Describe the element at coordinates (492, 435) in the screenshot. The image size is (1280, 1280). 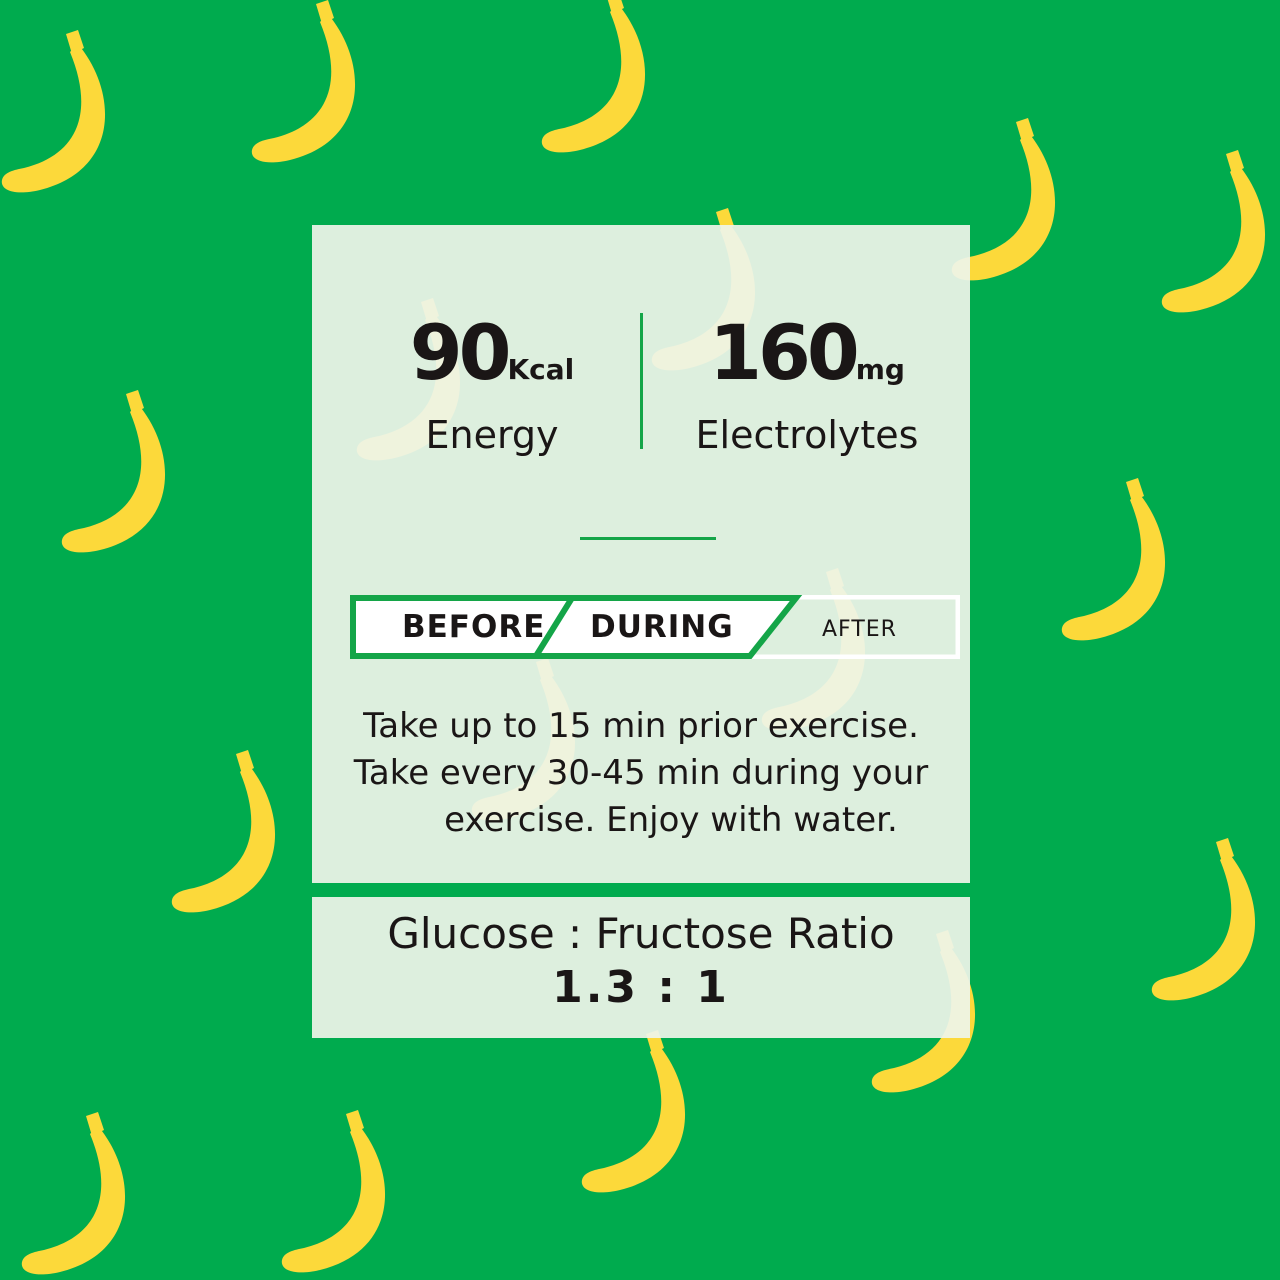
I see `energy-label: Energy` at that location.